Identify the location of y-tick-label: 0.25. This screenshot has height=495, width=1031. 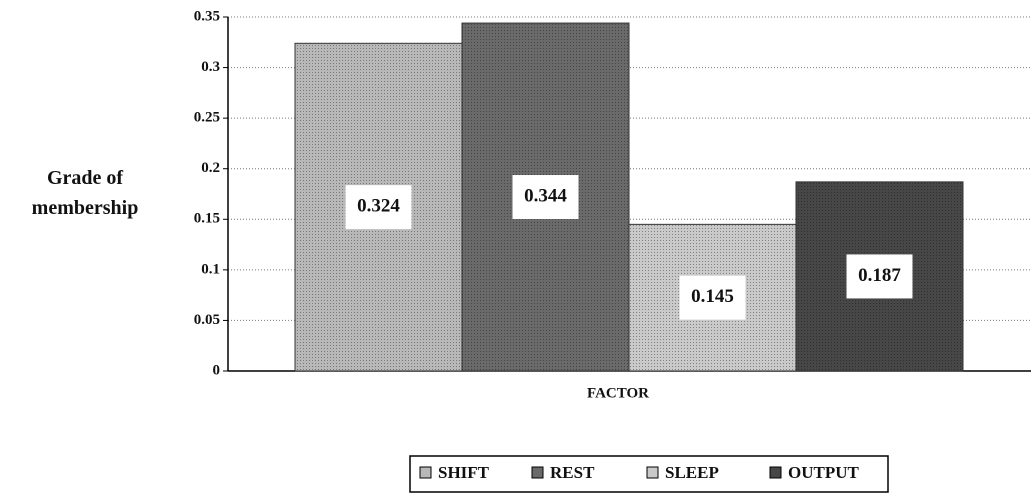
(207, 118).